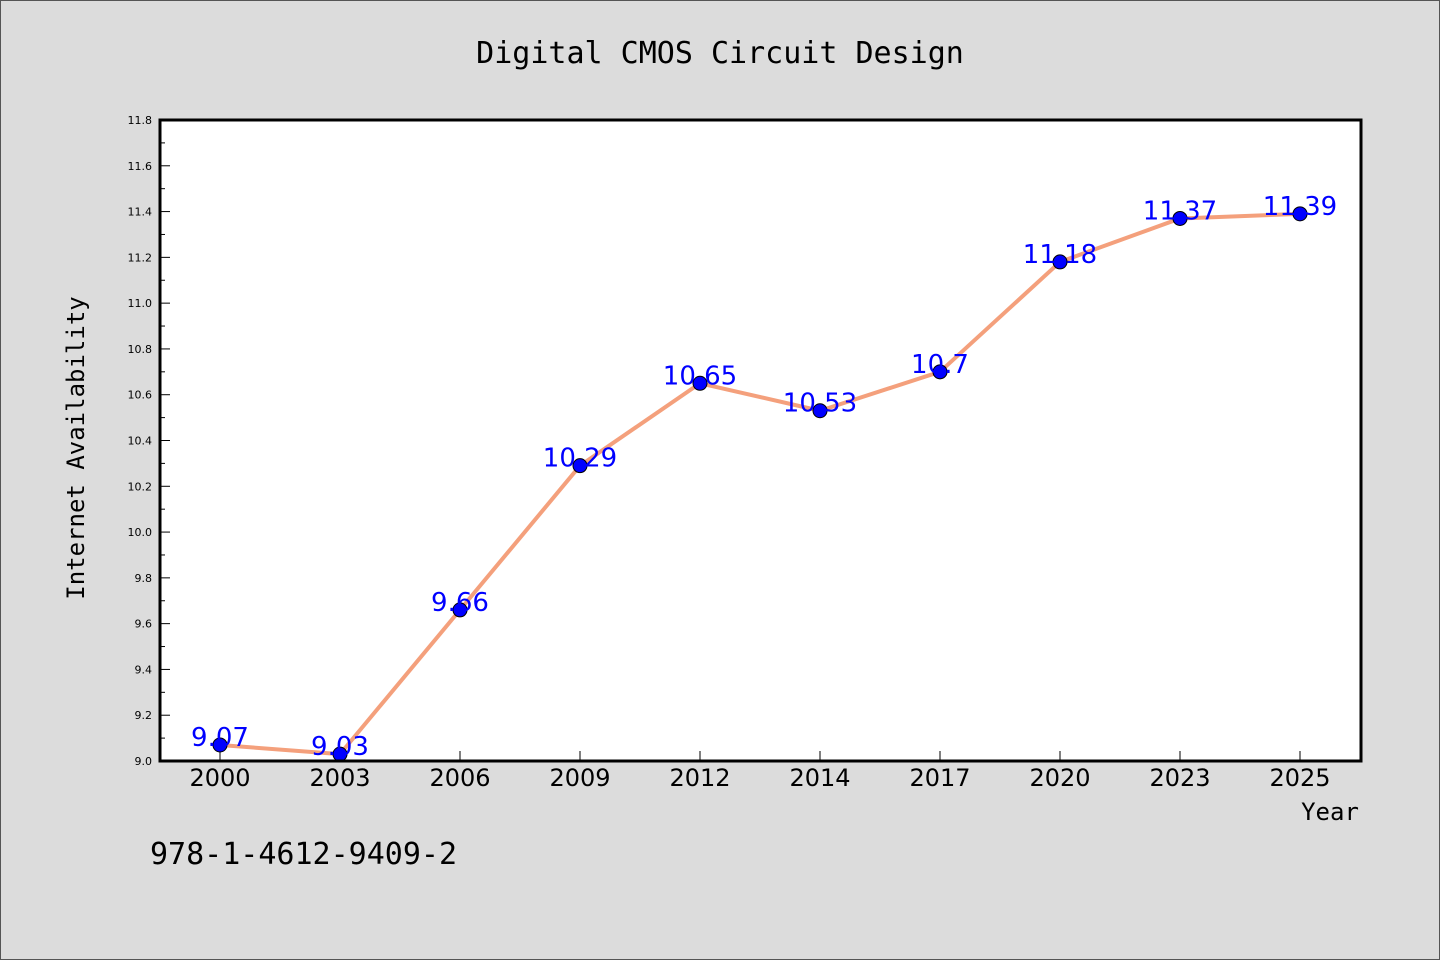  Describe the element at coordinates (339, 778) in the screenshot. I see `x-tick-label: 2003` at that location.